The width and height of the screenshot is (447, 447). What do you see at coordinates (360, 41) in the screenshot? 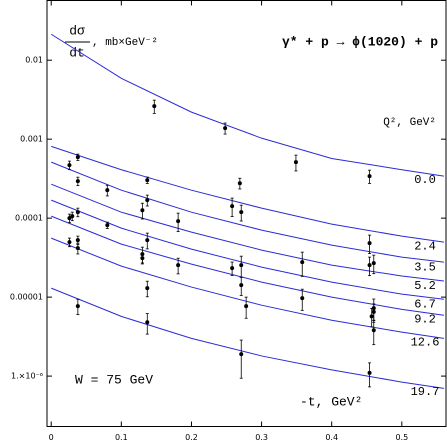
I see `chart-title: γ* + p → ϕ(1020) + p` at bounding box center [360, 41].